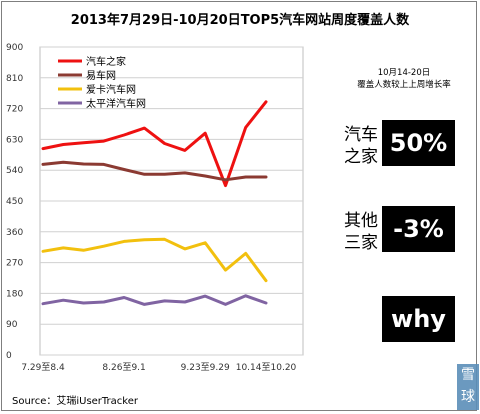 The width and height of the screenshot is (480, 414). Describe the element at coordinates (14, 233) in the screenshot. I see `y-tick-label: 360` at that location.